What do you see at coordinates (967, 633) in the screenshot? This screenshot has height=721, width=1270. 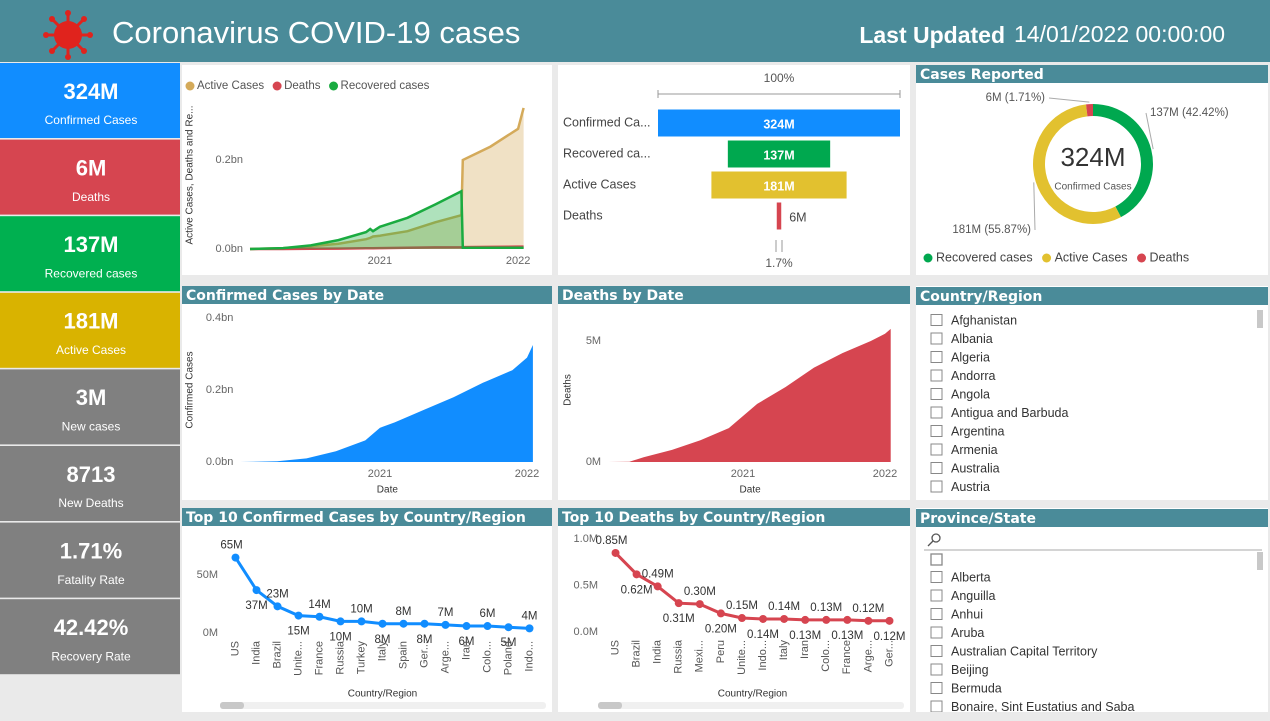 I see `slicer-item: Aruba` at bounding box center [967, 633].